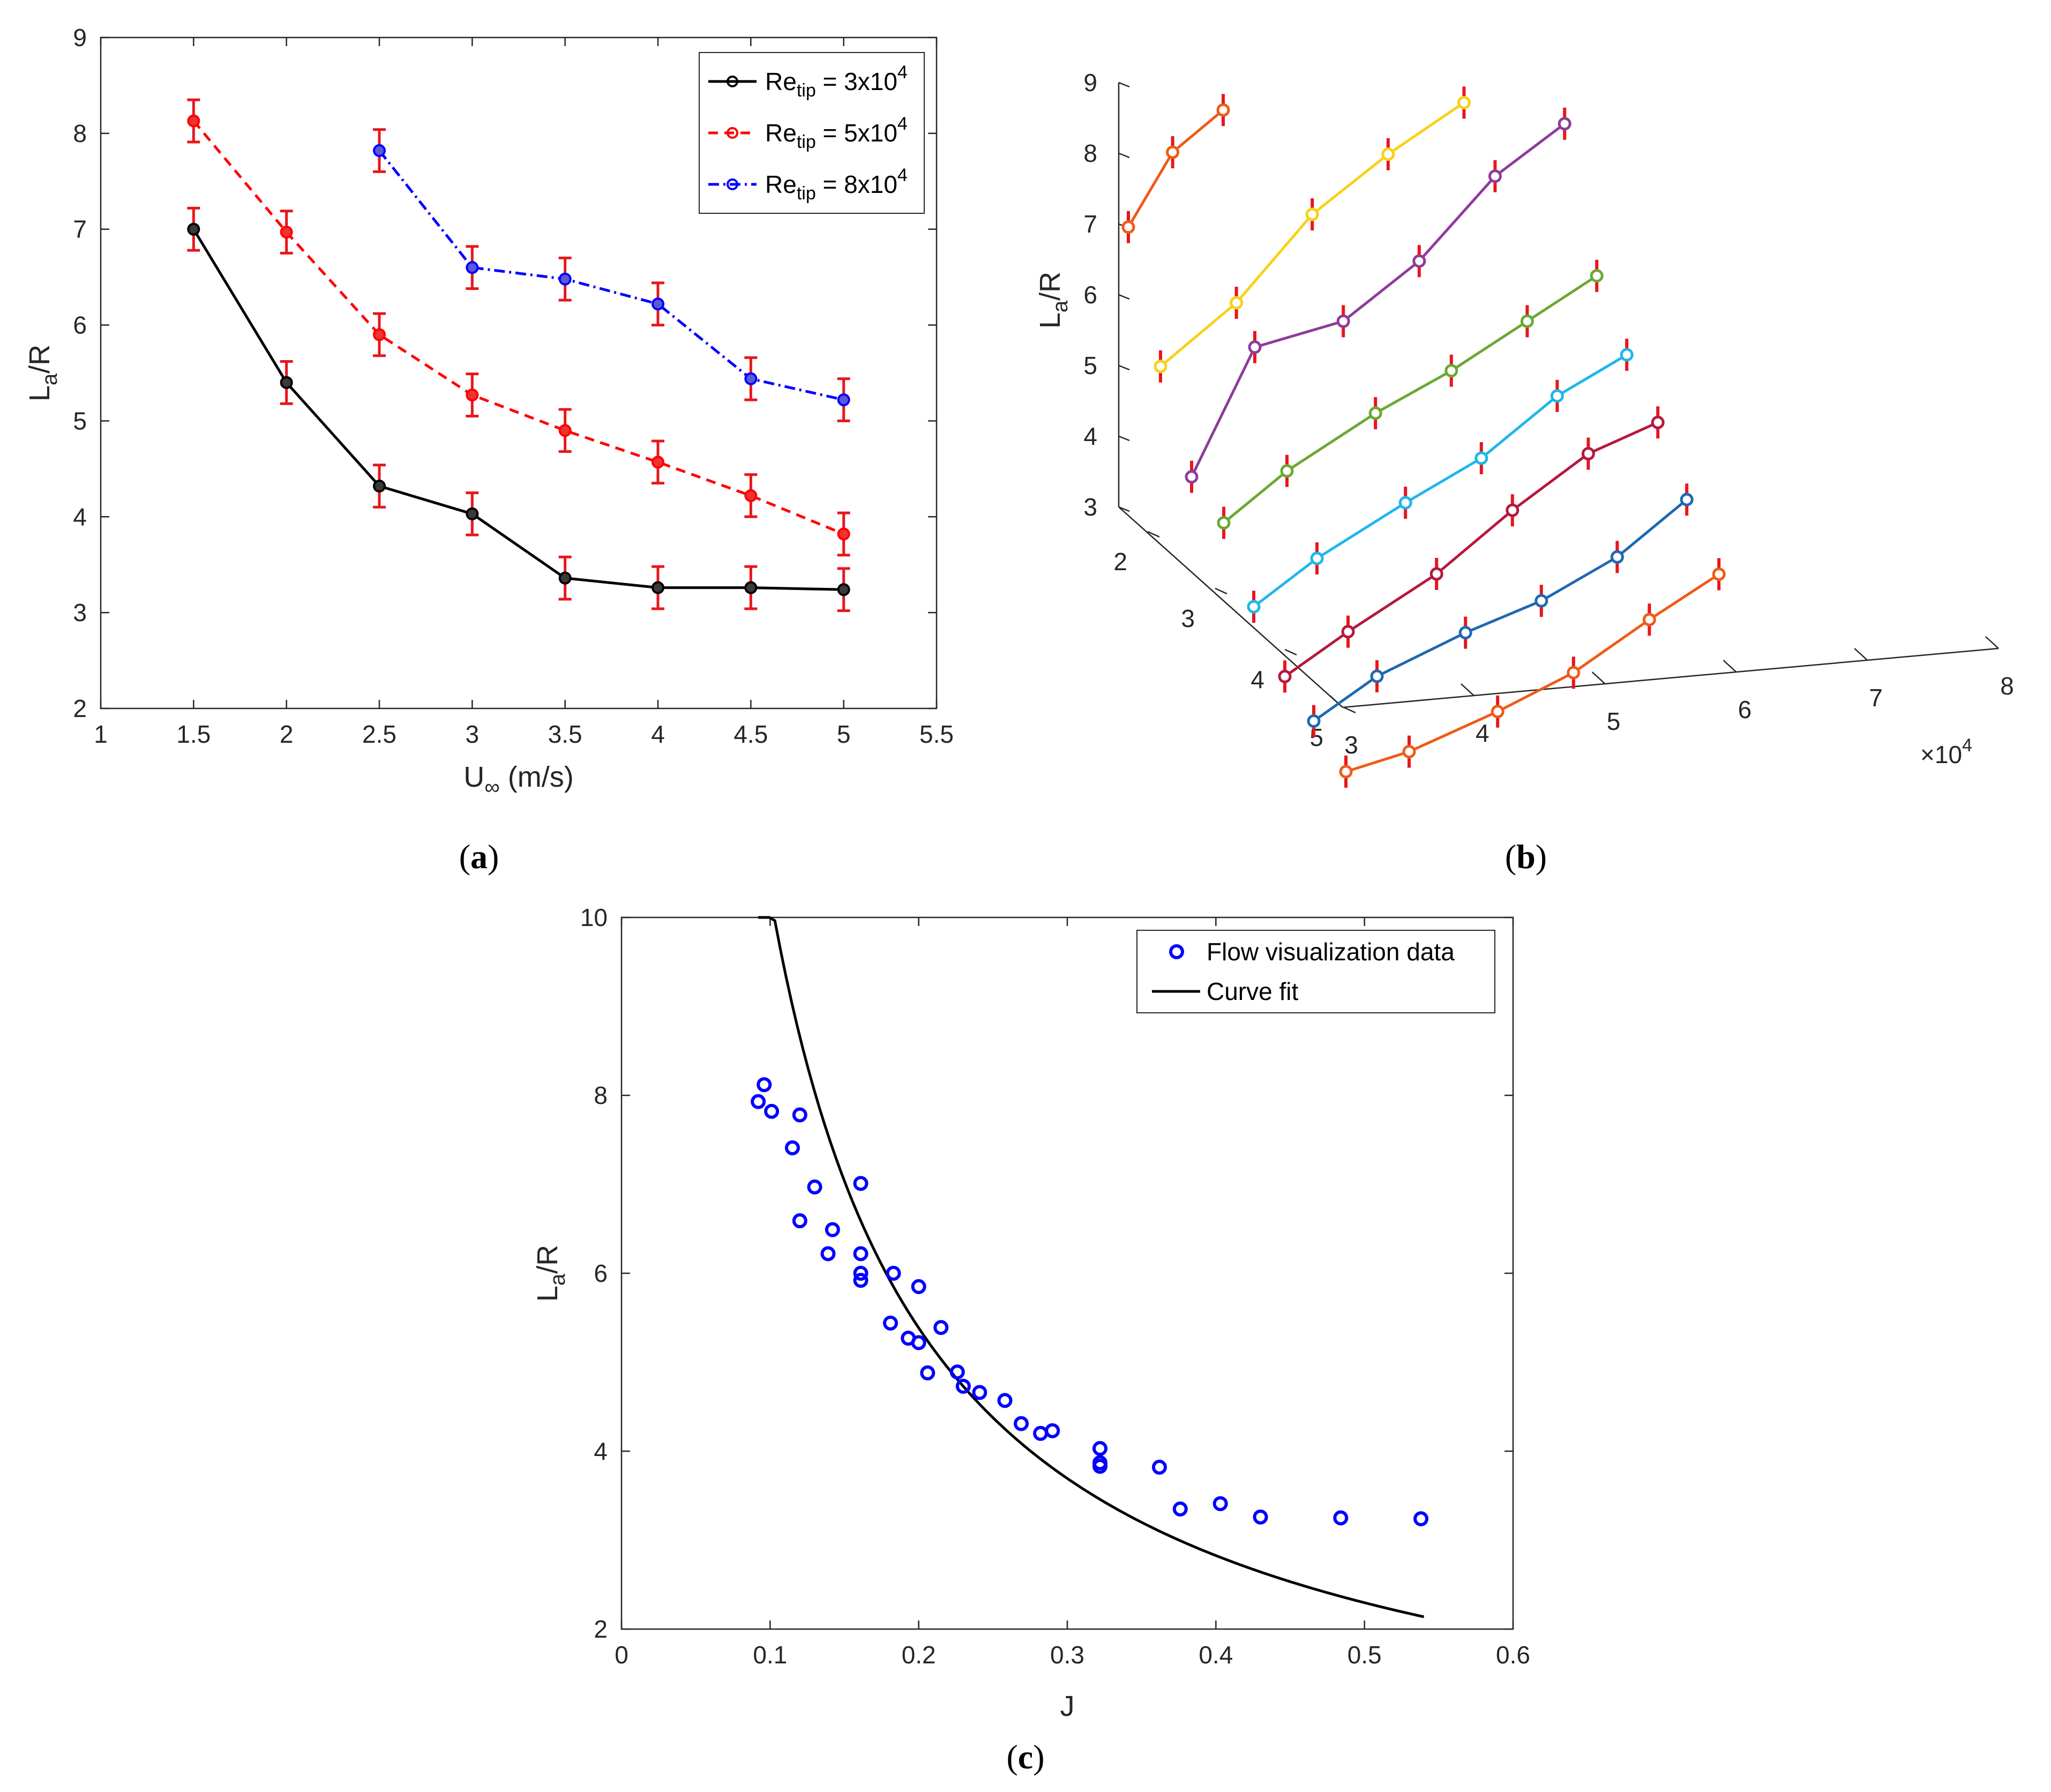 This screenshot has height=1792, width=2051. What do you see at coordinates (594, 918) in the screenshot?
I see `plot-c-ytick-label: 10` at bounding box center [594, 918].